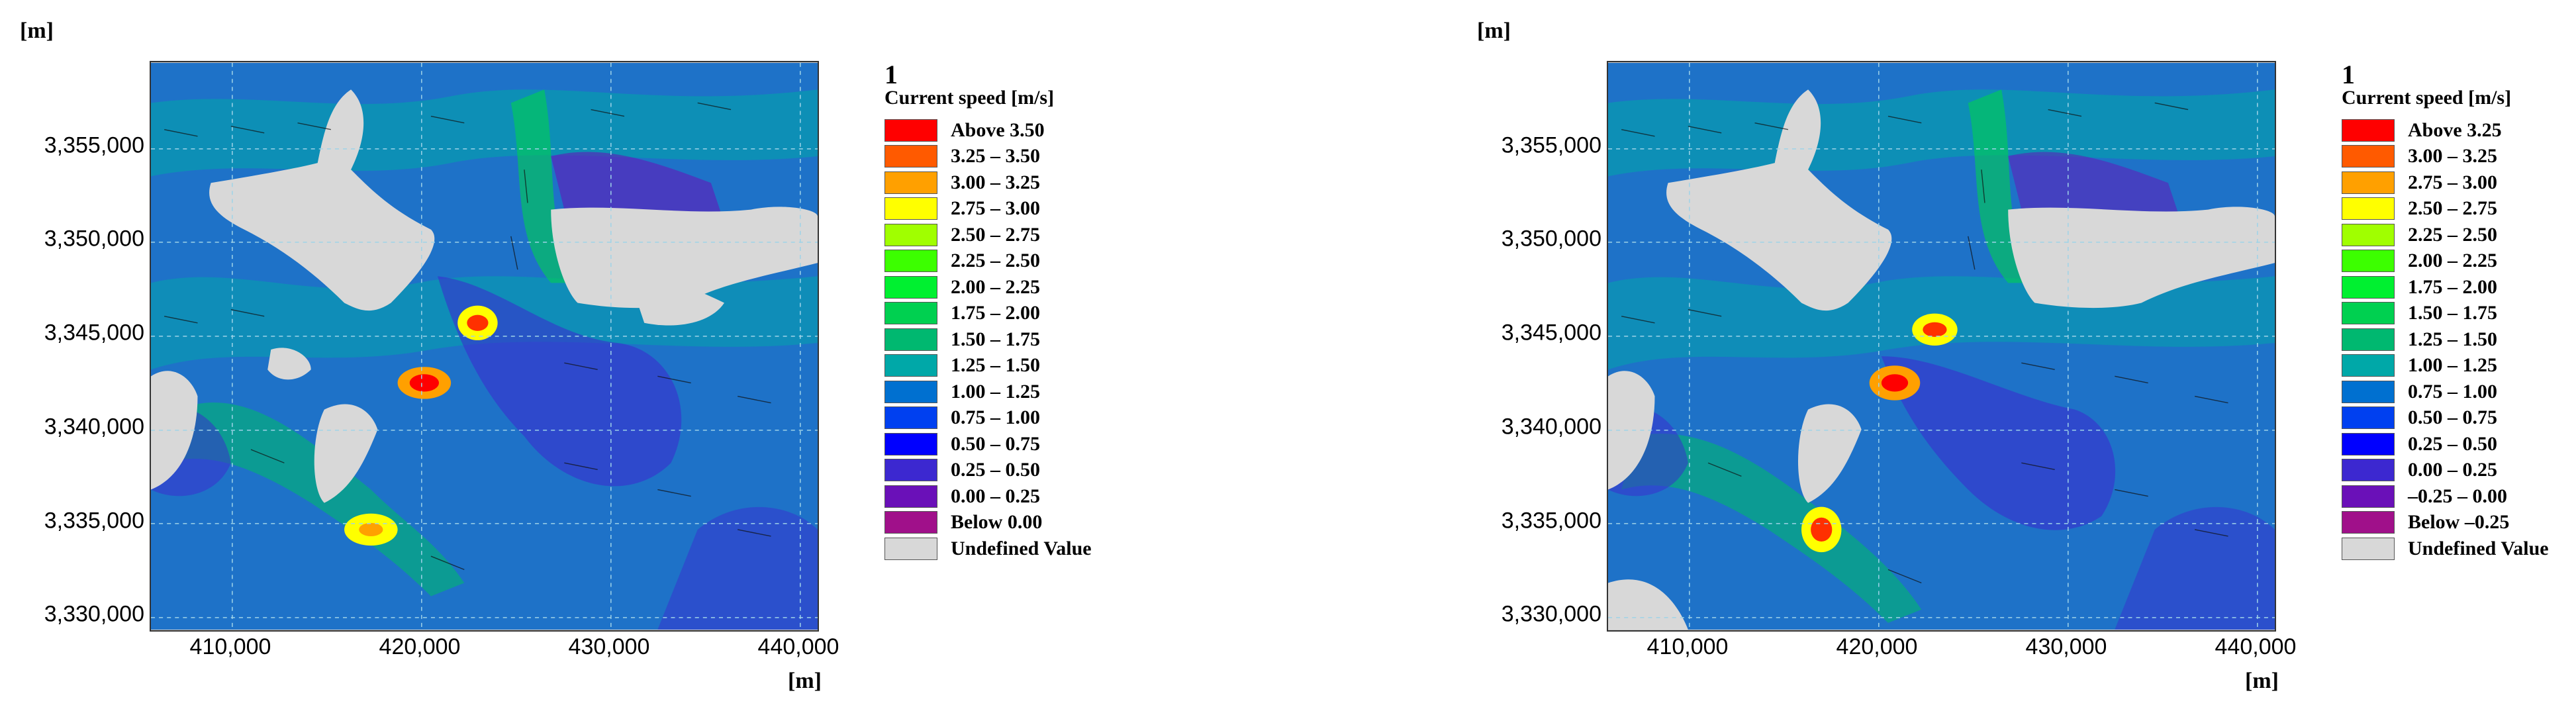 This screenshot has width=2576, height=713. I want to click on y-tick-label: 3,355,000, so click(94, 145).